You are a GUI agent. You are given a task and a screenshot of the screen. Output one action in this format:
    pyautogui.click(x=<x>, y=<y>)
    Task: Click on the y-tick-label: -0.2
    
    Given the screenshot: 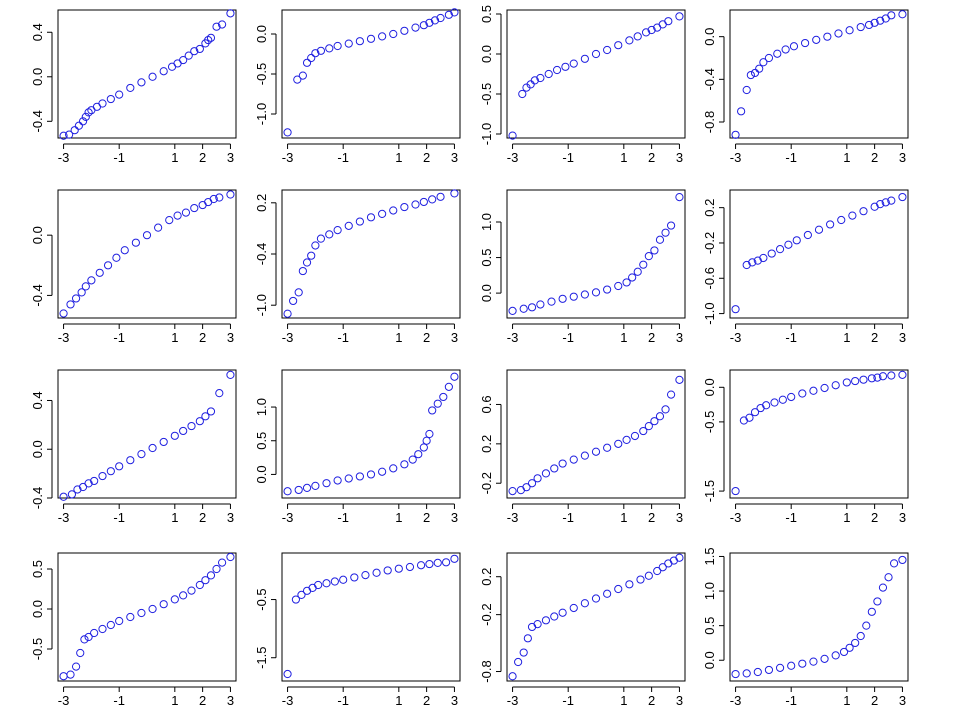 What is the action you would take?
    pyautogui.click(x=486, y=614)
    